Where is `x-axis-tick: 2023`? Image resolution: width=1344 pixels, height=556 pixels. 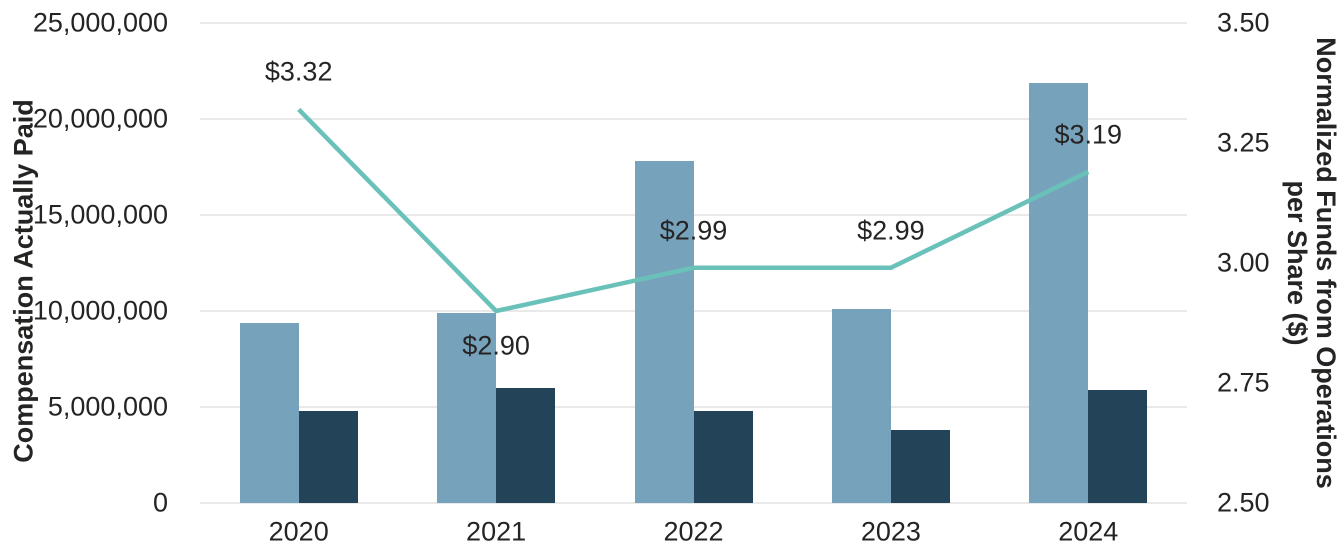 x-axis-tick: 2023 is located at coordinates (890, 531).